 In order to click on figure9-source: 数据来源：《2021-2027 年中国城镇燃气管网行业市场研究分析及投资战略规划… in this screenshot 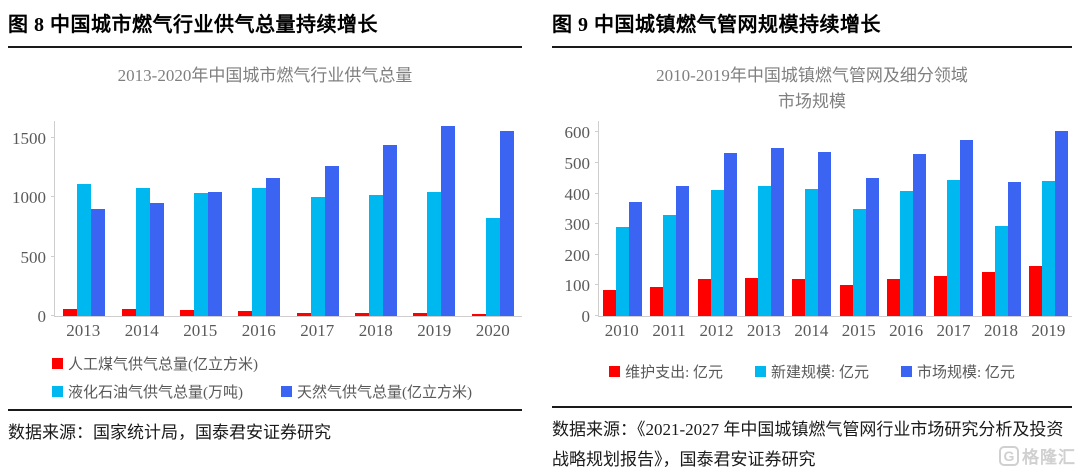, I will do `click(812, 437)`.